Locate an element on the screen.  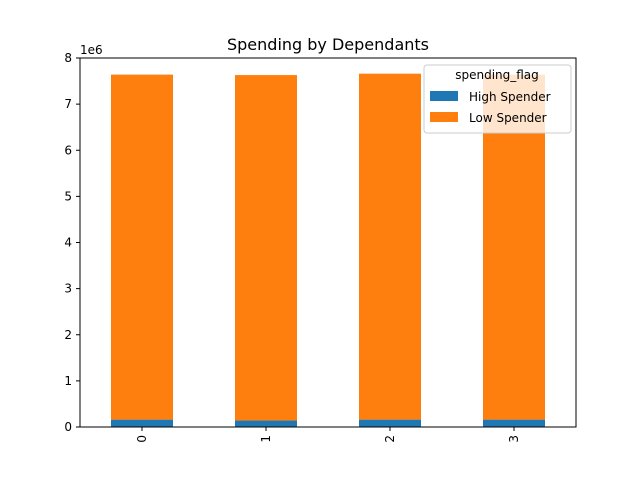
chart-title: Spending by Dependants is located at coordinates (328, 44).